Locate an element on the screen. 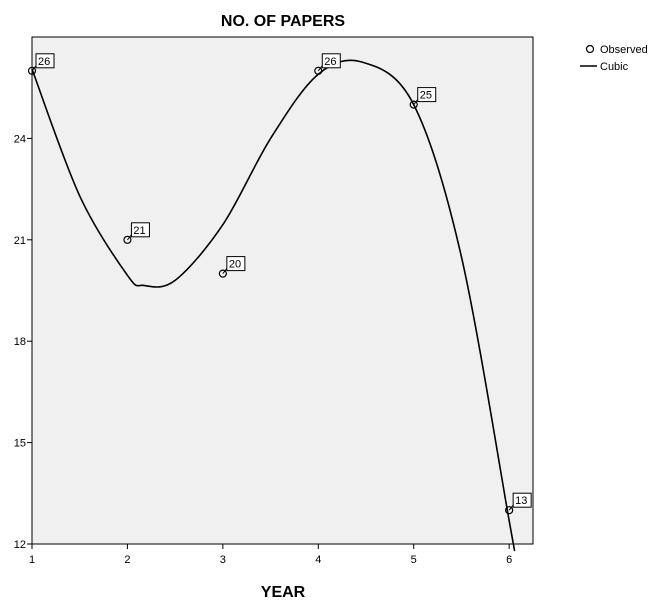 The image size is (657, 602). legend: Observed Cubic is located at coordinates (614, 58).